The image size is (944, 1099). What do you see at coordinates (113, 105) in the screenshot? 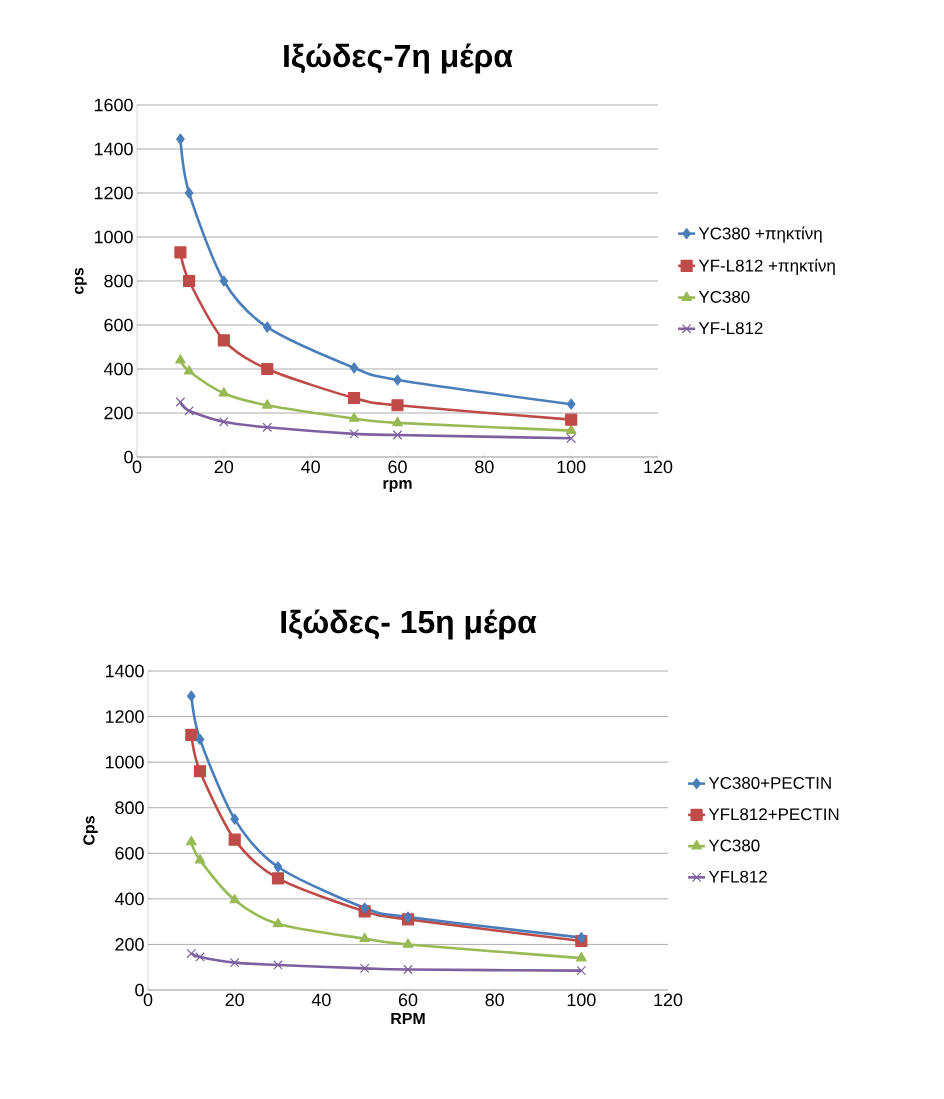
I see `y-tick-label: 1600` at bounding box center [113, 105].